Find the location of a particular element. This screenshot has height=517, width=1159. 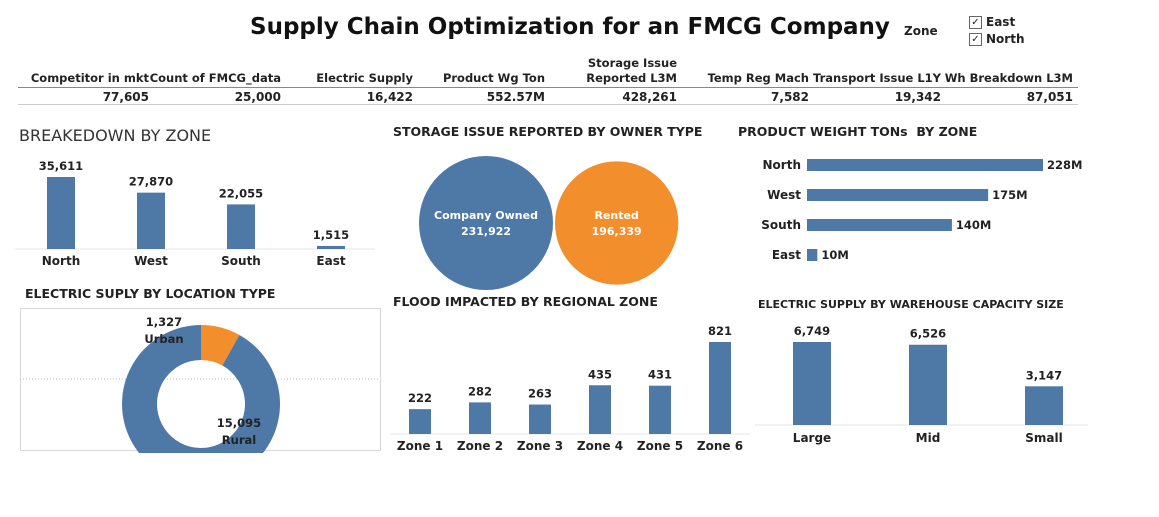

data-label: 27,870 is located at coordinates (151, 182).